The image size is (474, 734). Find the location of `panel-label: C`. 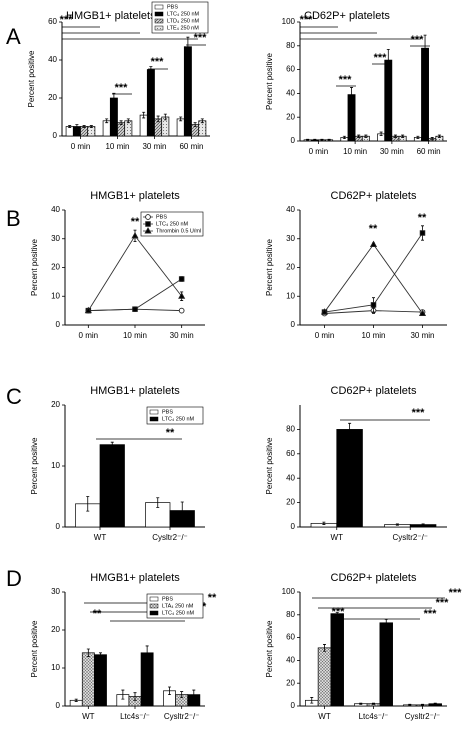

panel-label: C is located at coordinates (14, 396).